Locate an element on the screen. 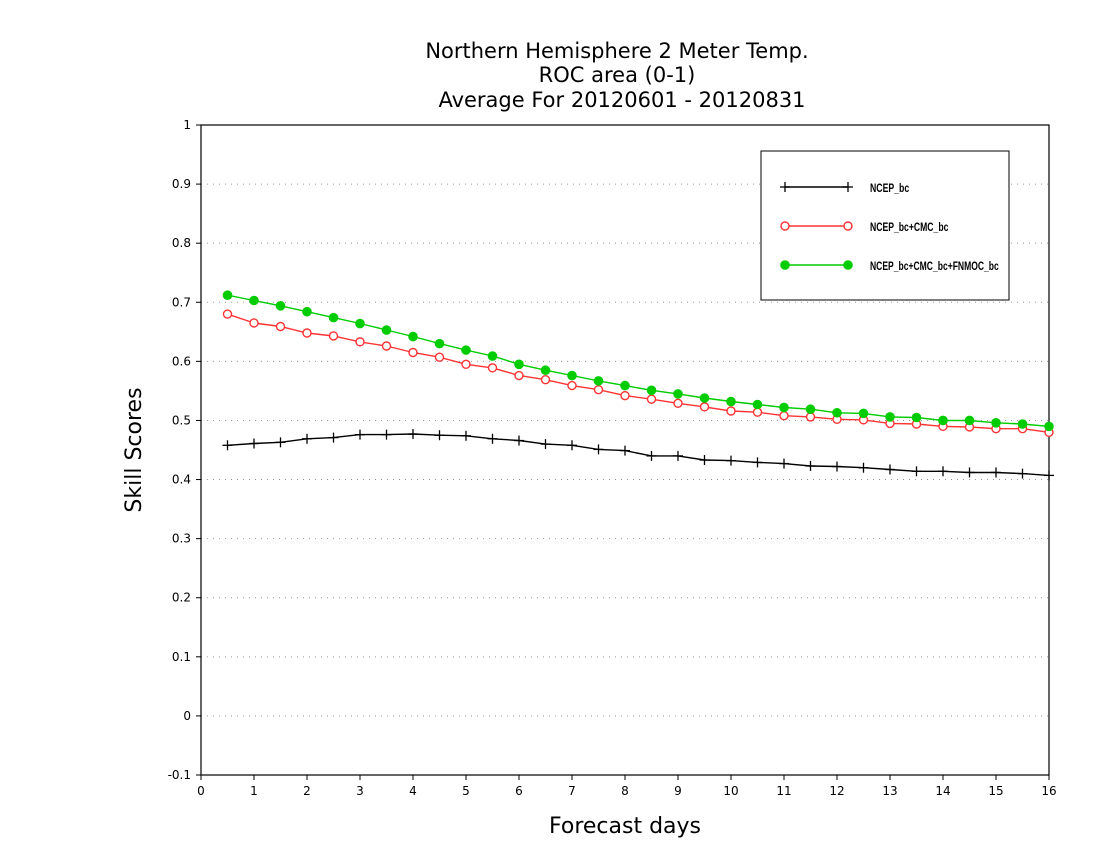 Image resolution: width=1100 pixels, height=854 pixels. x-tick-label: 2 is located at coordinates (307, 791).